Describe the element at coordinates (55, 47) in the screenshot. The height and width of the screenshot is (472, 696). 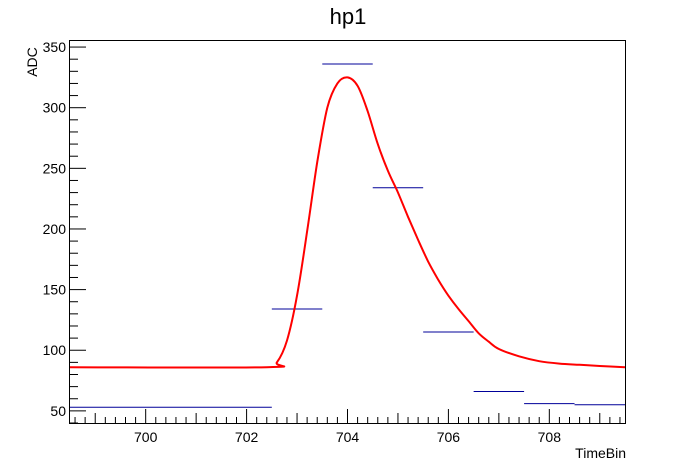
I see `y-tick-label: 350` at that location.